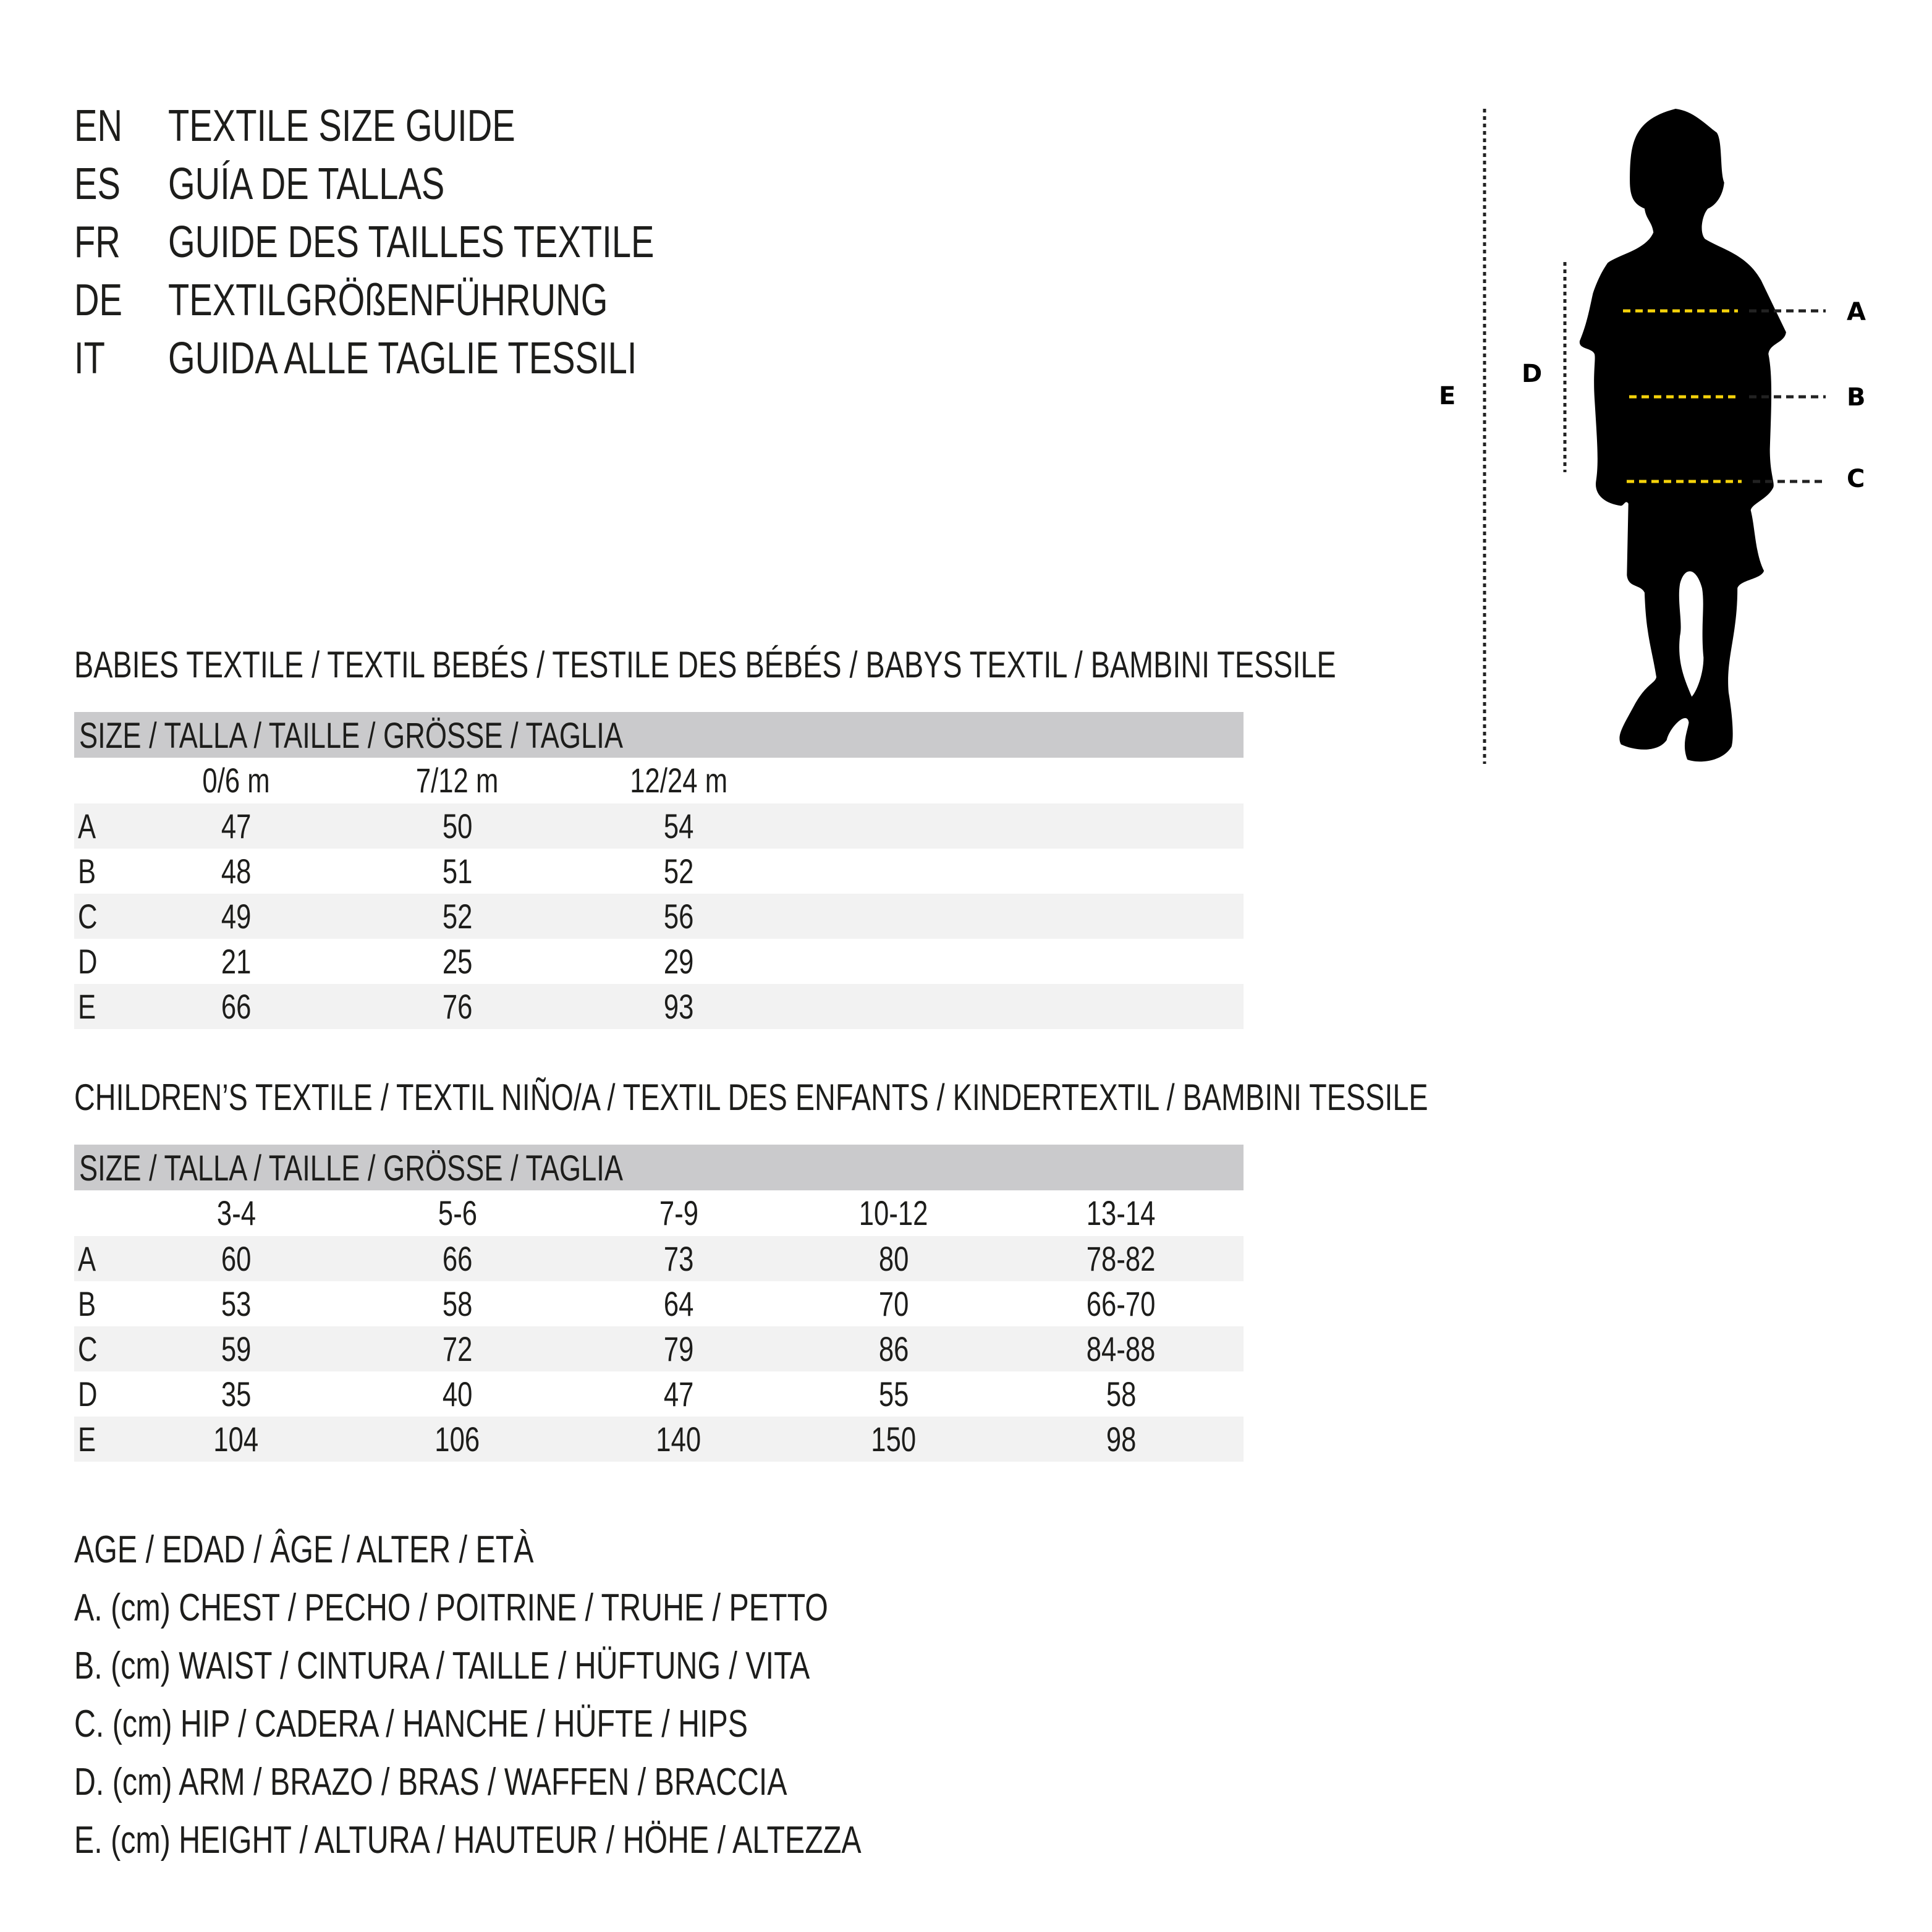 The image size is (1932, 1932). I want to click on cell-value: 70, so click(893, 1303).